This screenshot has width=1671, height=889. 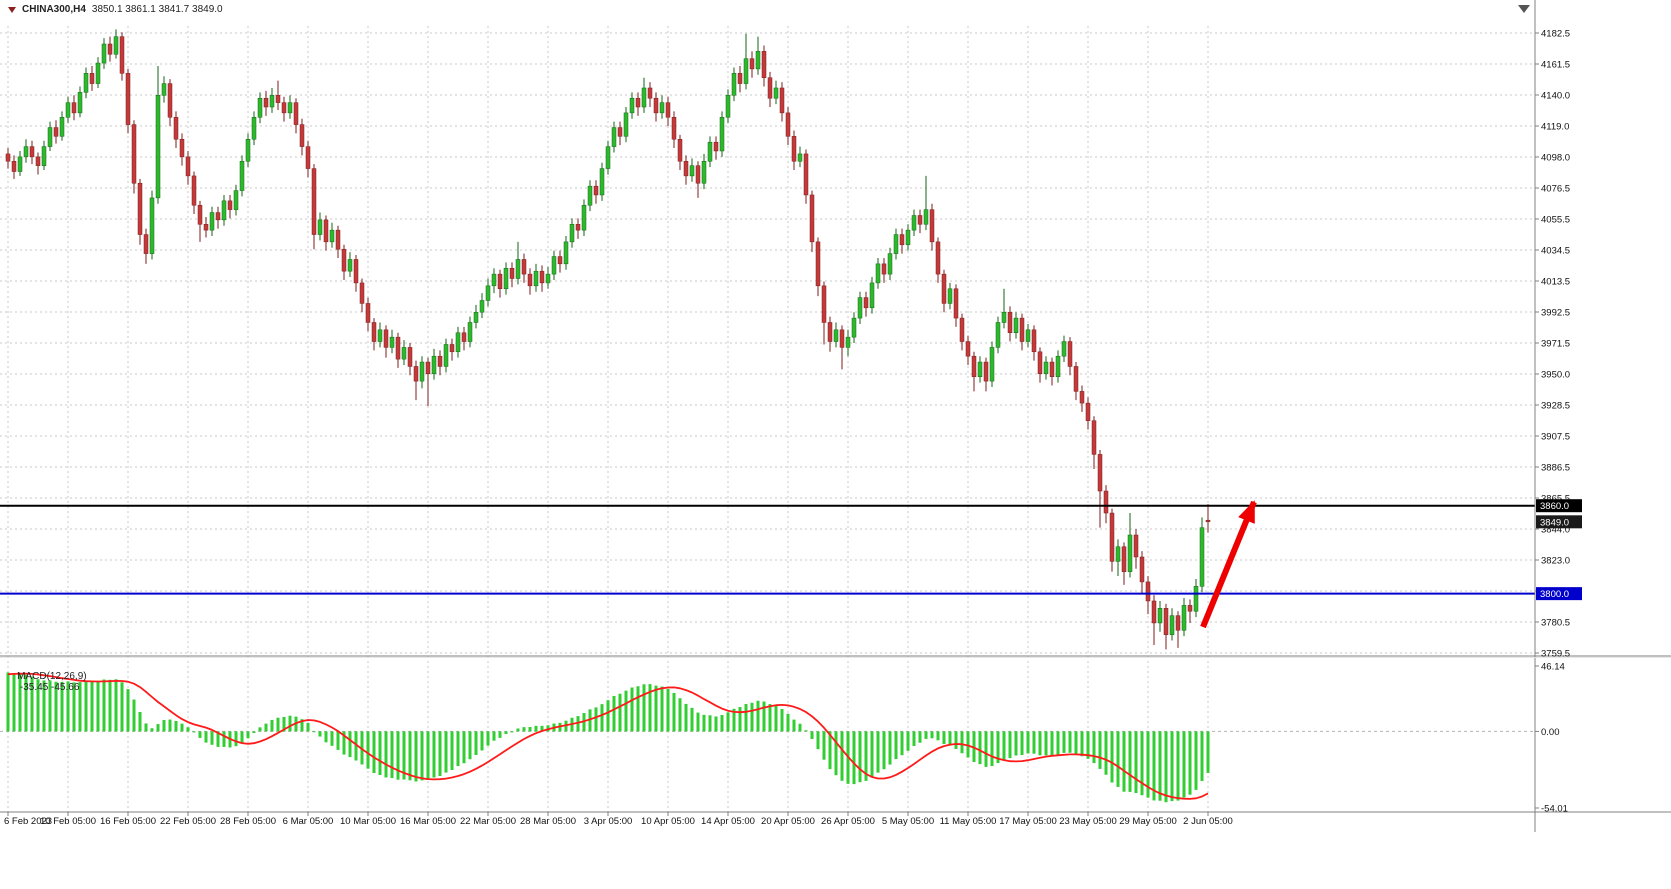 I want to click on bid-price-badge, so click(x=1559, y=522).